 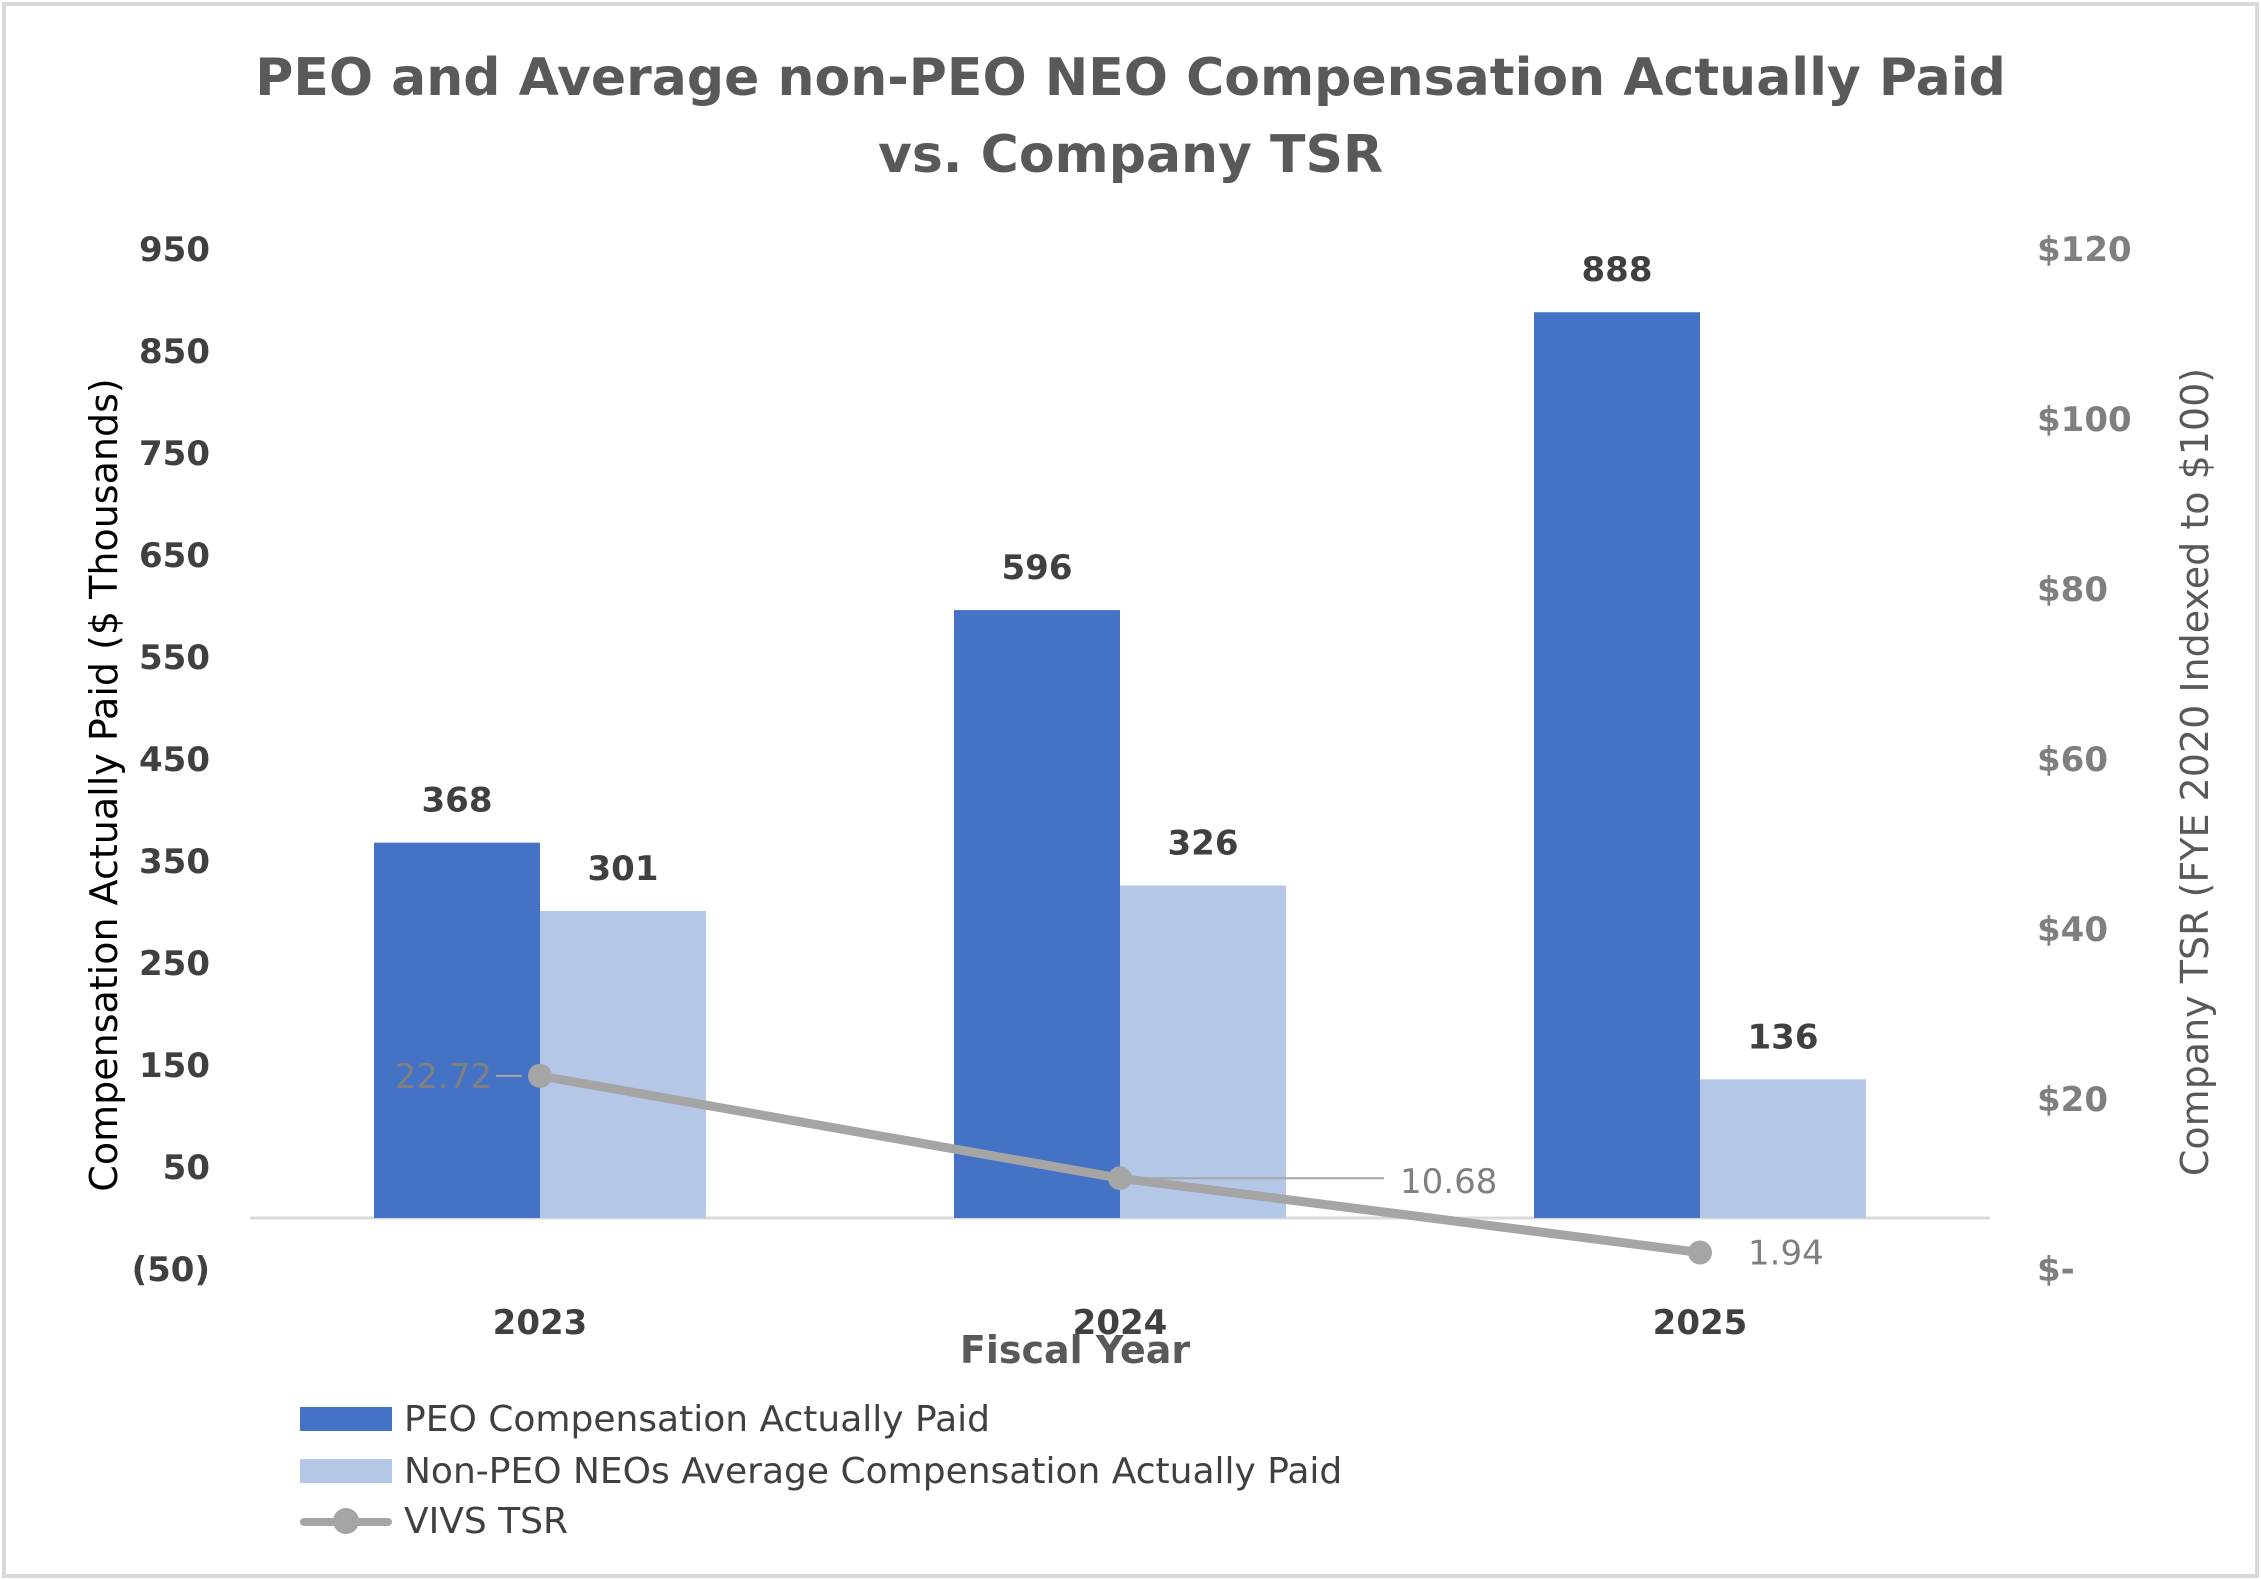 I want to click on y-right-tick-label: $60, so click(x=2072, y=760).